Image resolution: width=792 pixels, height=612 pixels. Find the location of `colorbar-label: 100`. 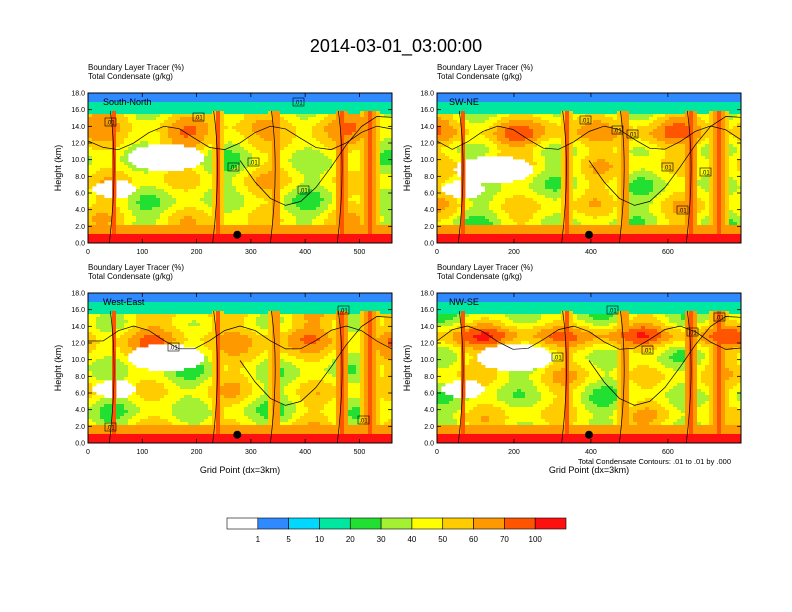

colorbar-label: 100 is located at coordinates (536, 539).